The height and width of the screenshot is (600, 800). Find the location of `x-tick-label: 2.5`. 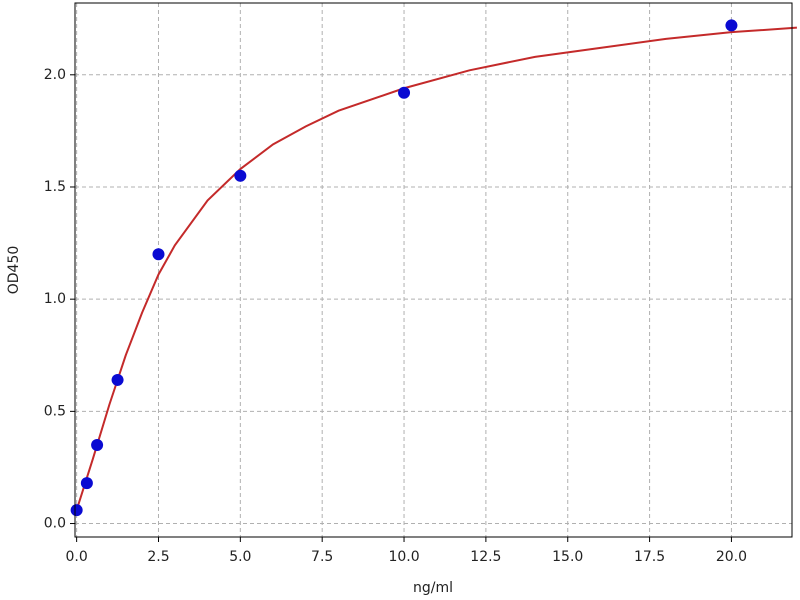

x-tick-label: 2.5 is located at coordinates (158, 557).